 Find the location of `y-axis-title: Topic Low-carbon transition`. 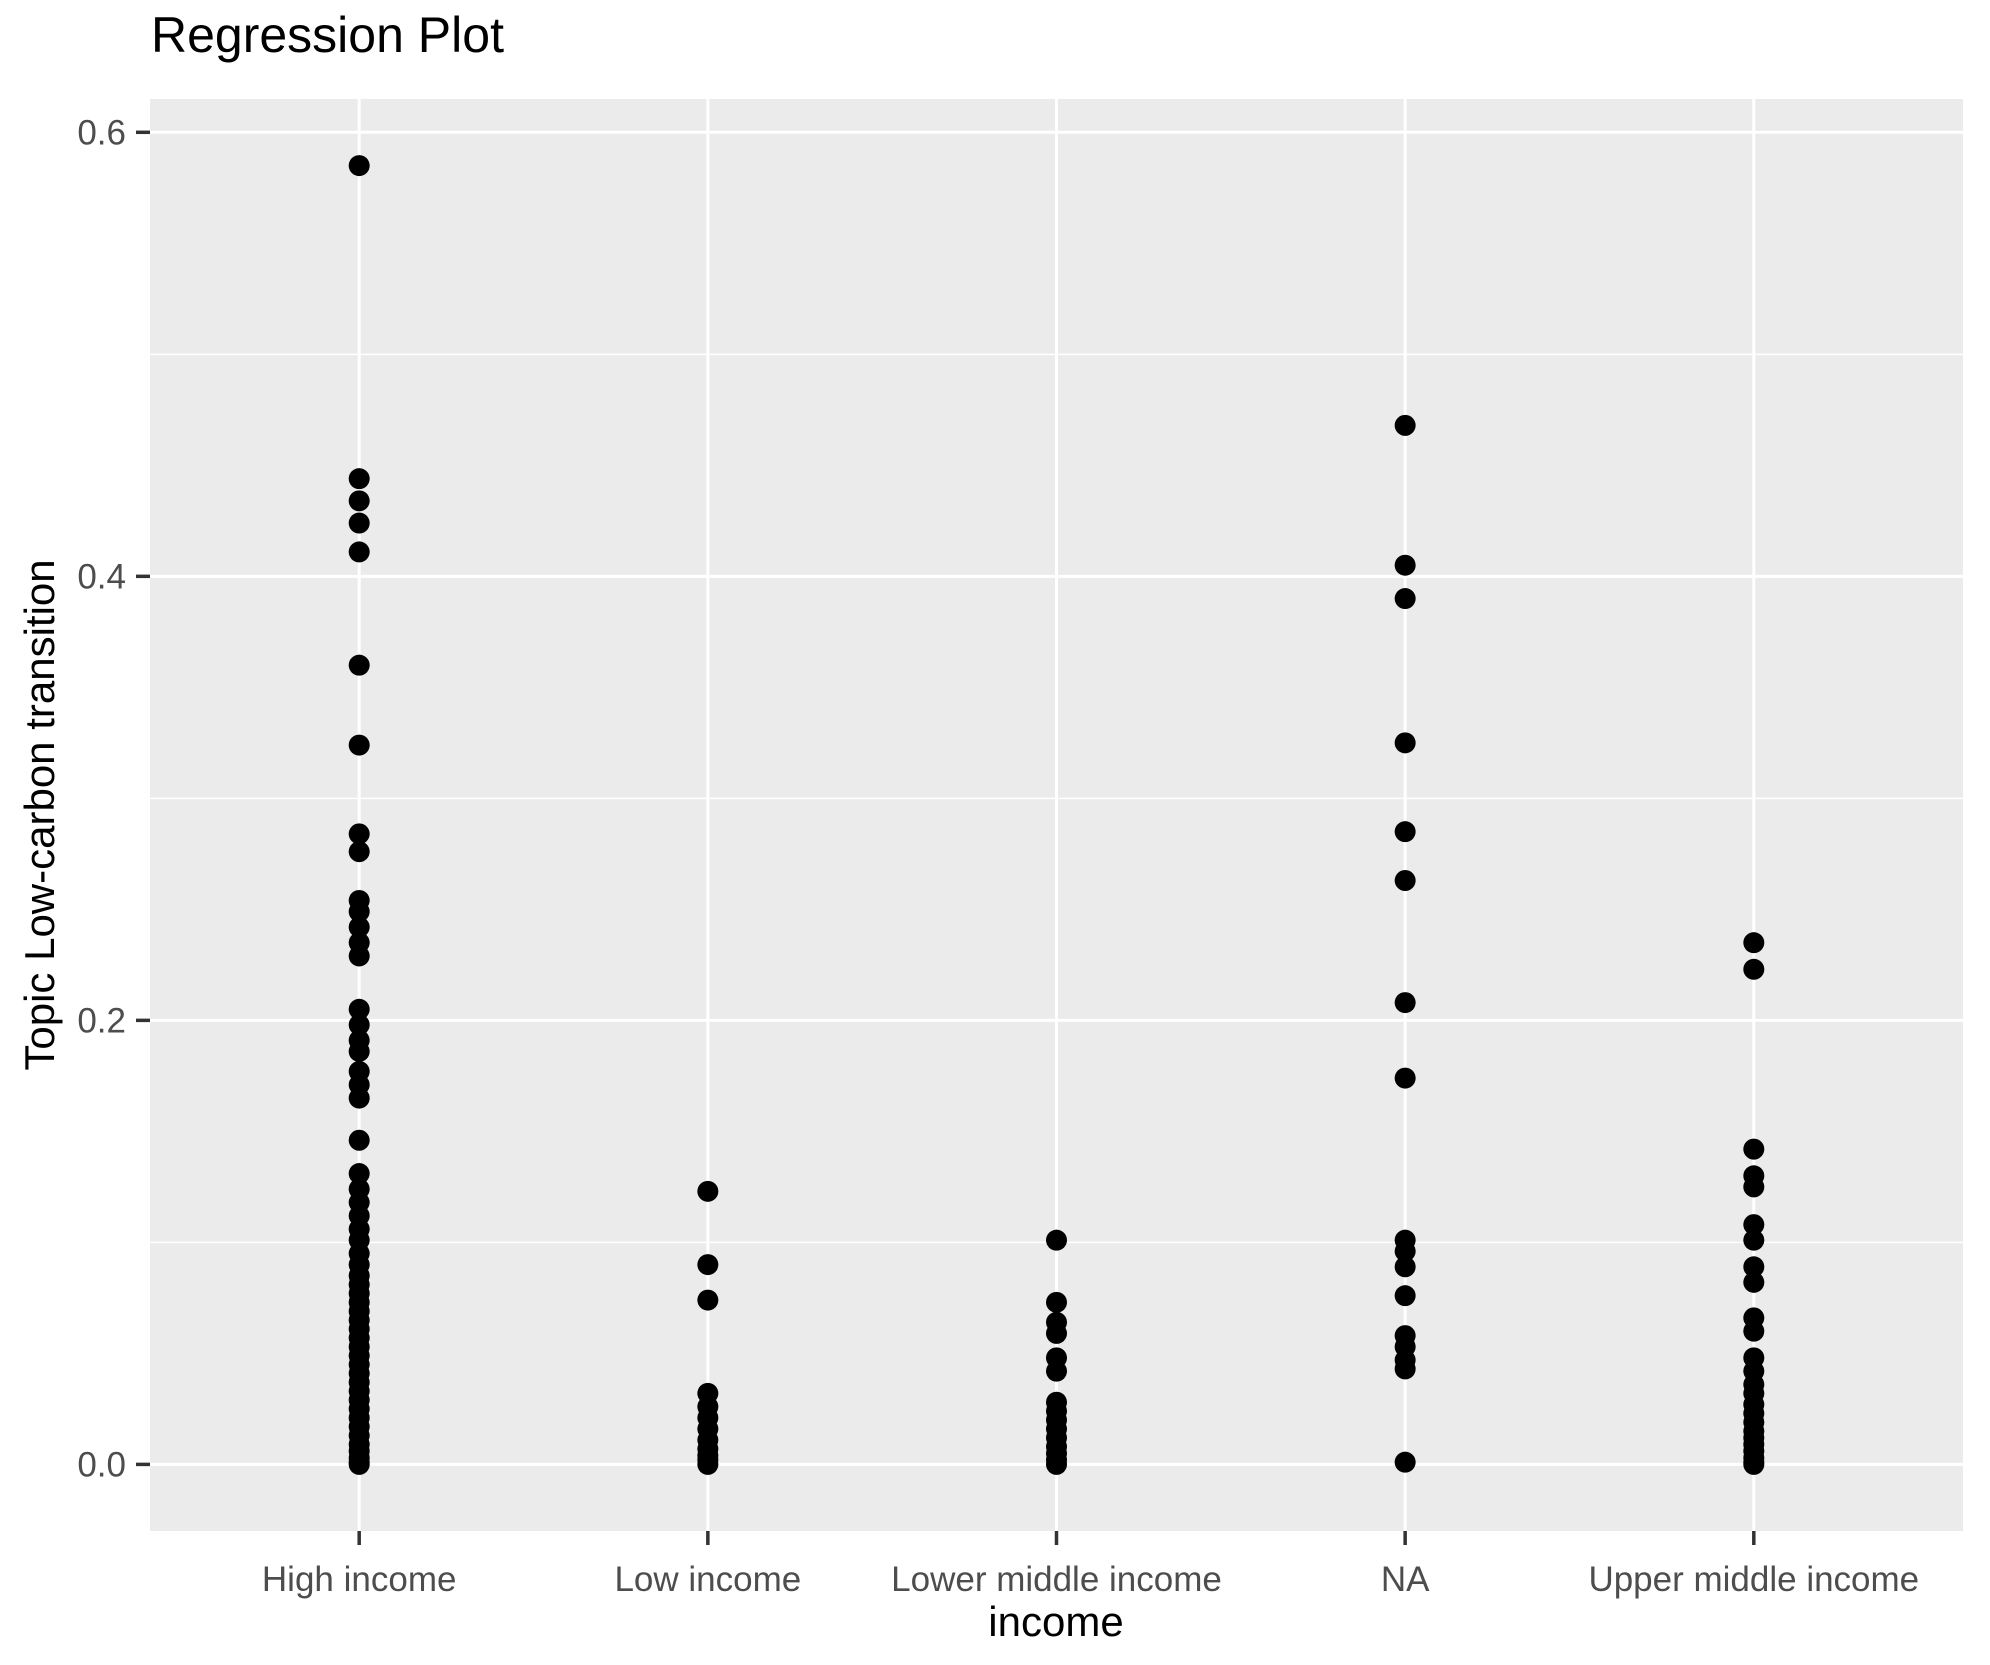

y-axis-title: Topic Low-carbon transition is located at coordinates (39, 815).